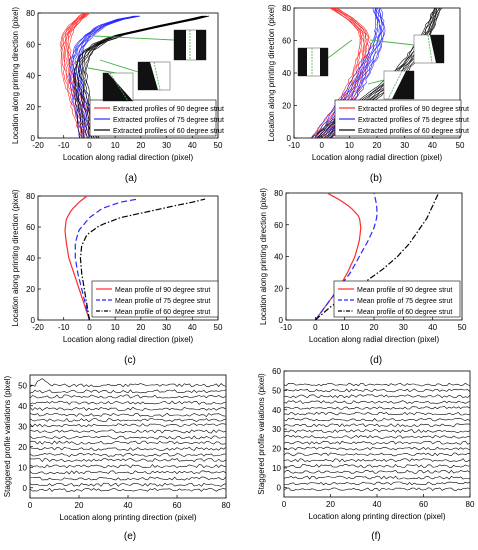 This screenshot has width=478, height=550. What do you see at coordinates (180, 45) in the screenshot?
I see `inset-strut-90-a` at bounding box center [180, 45].